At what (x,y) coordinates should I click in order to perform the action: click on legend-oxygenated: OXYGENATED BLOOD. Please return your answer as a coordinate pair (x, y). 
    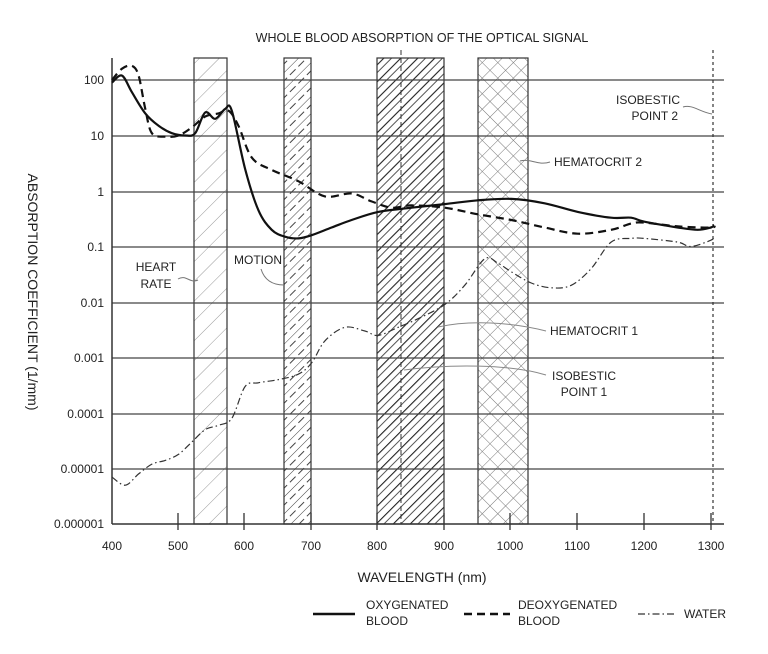
    Looking at the image, I should click on (381, 613).